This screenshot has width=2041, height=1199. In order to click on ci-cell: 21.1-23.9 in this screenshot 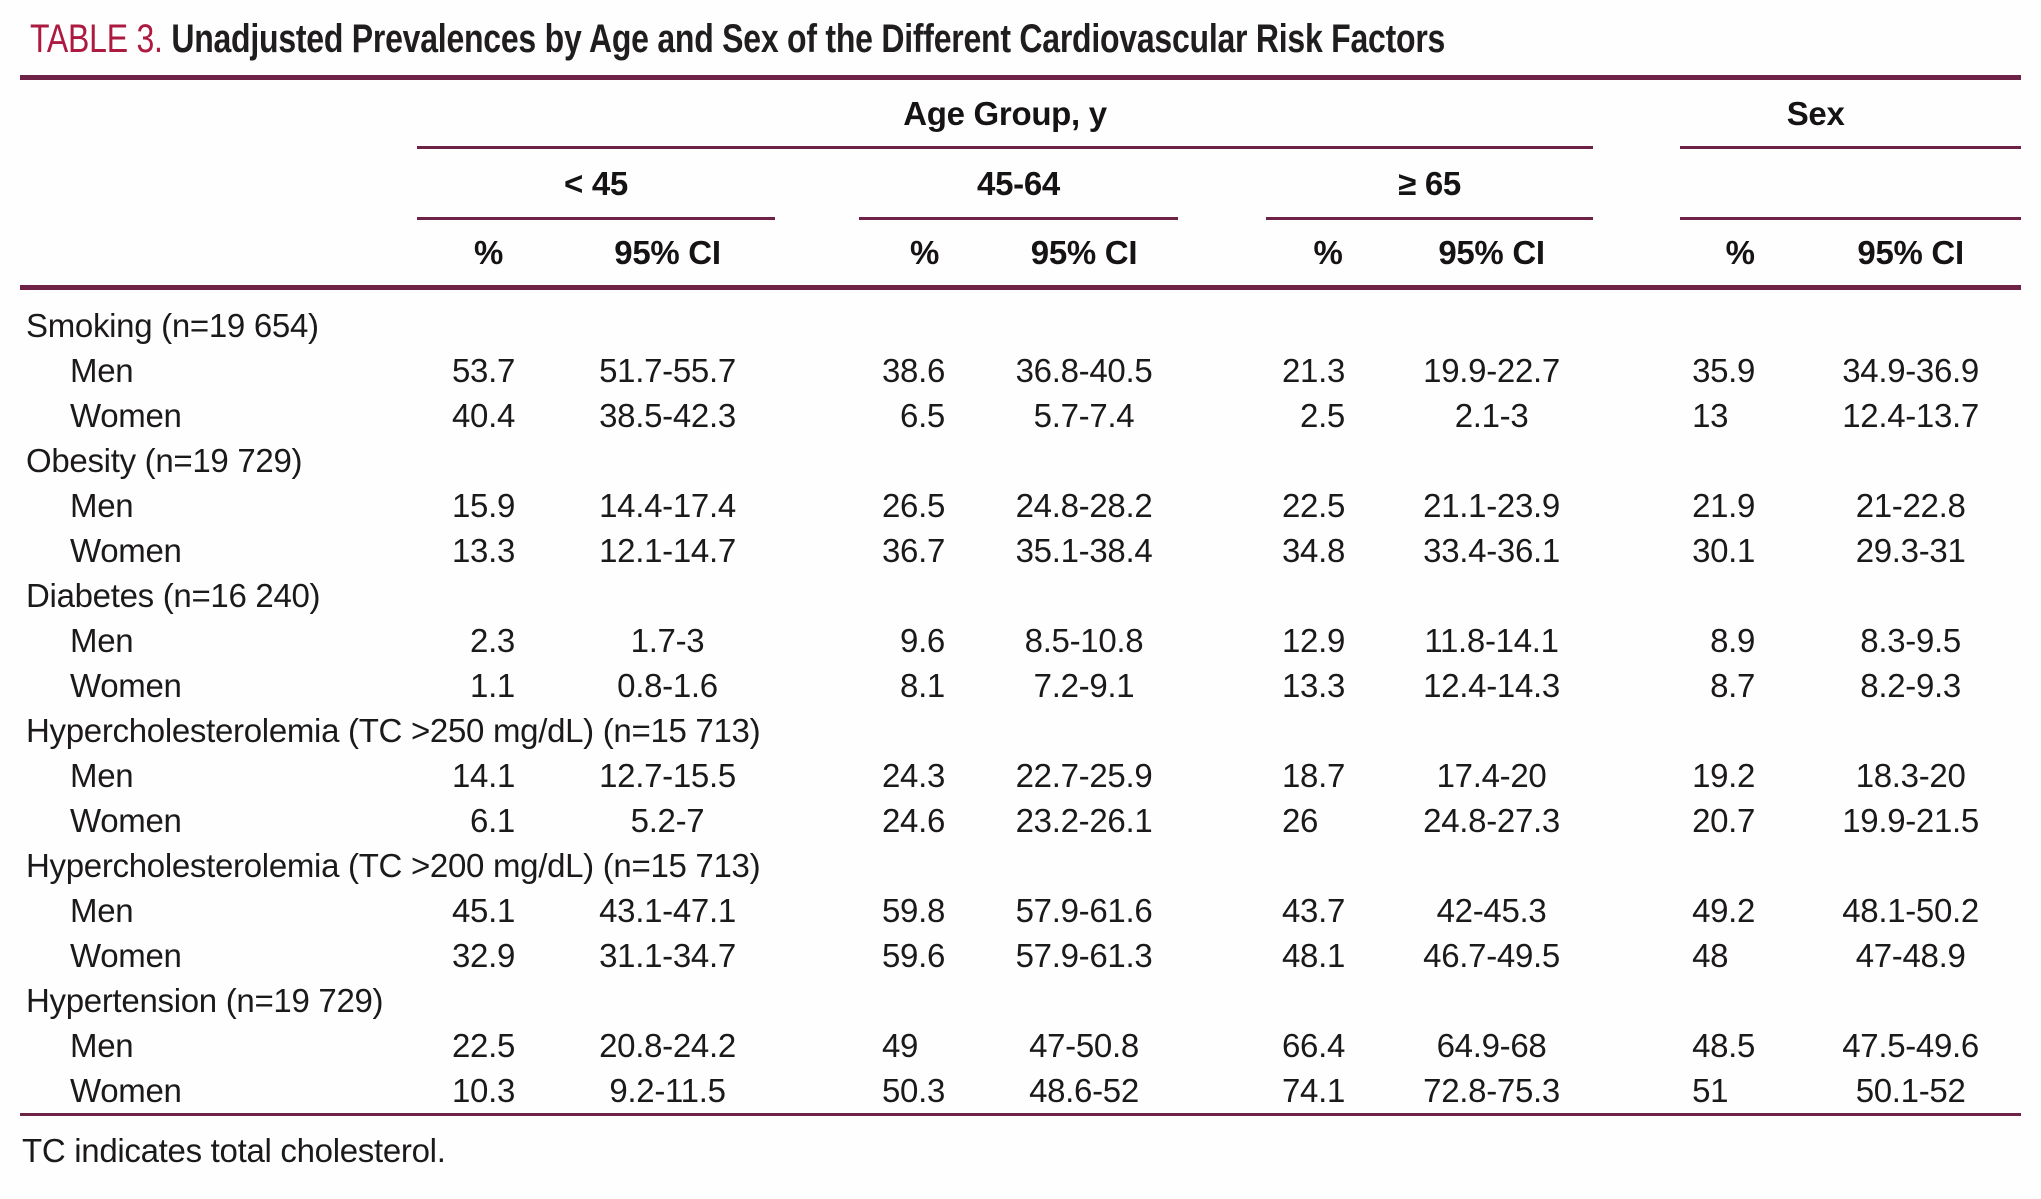, I will do `click(1491, 505)`.